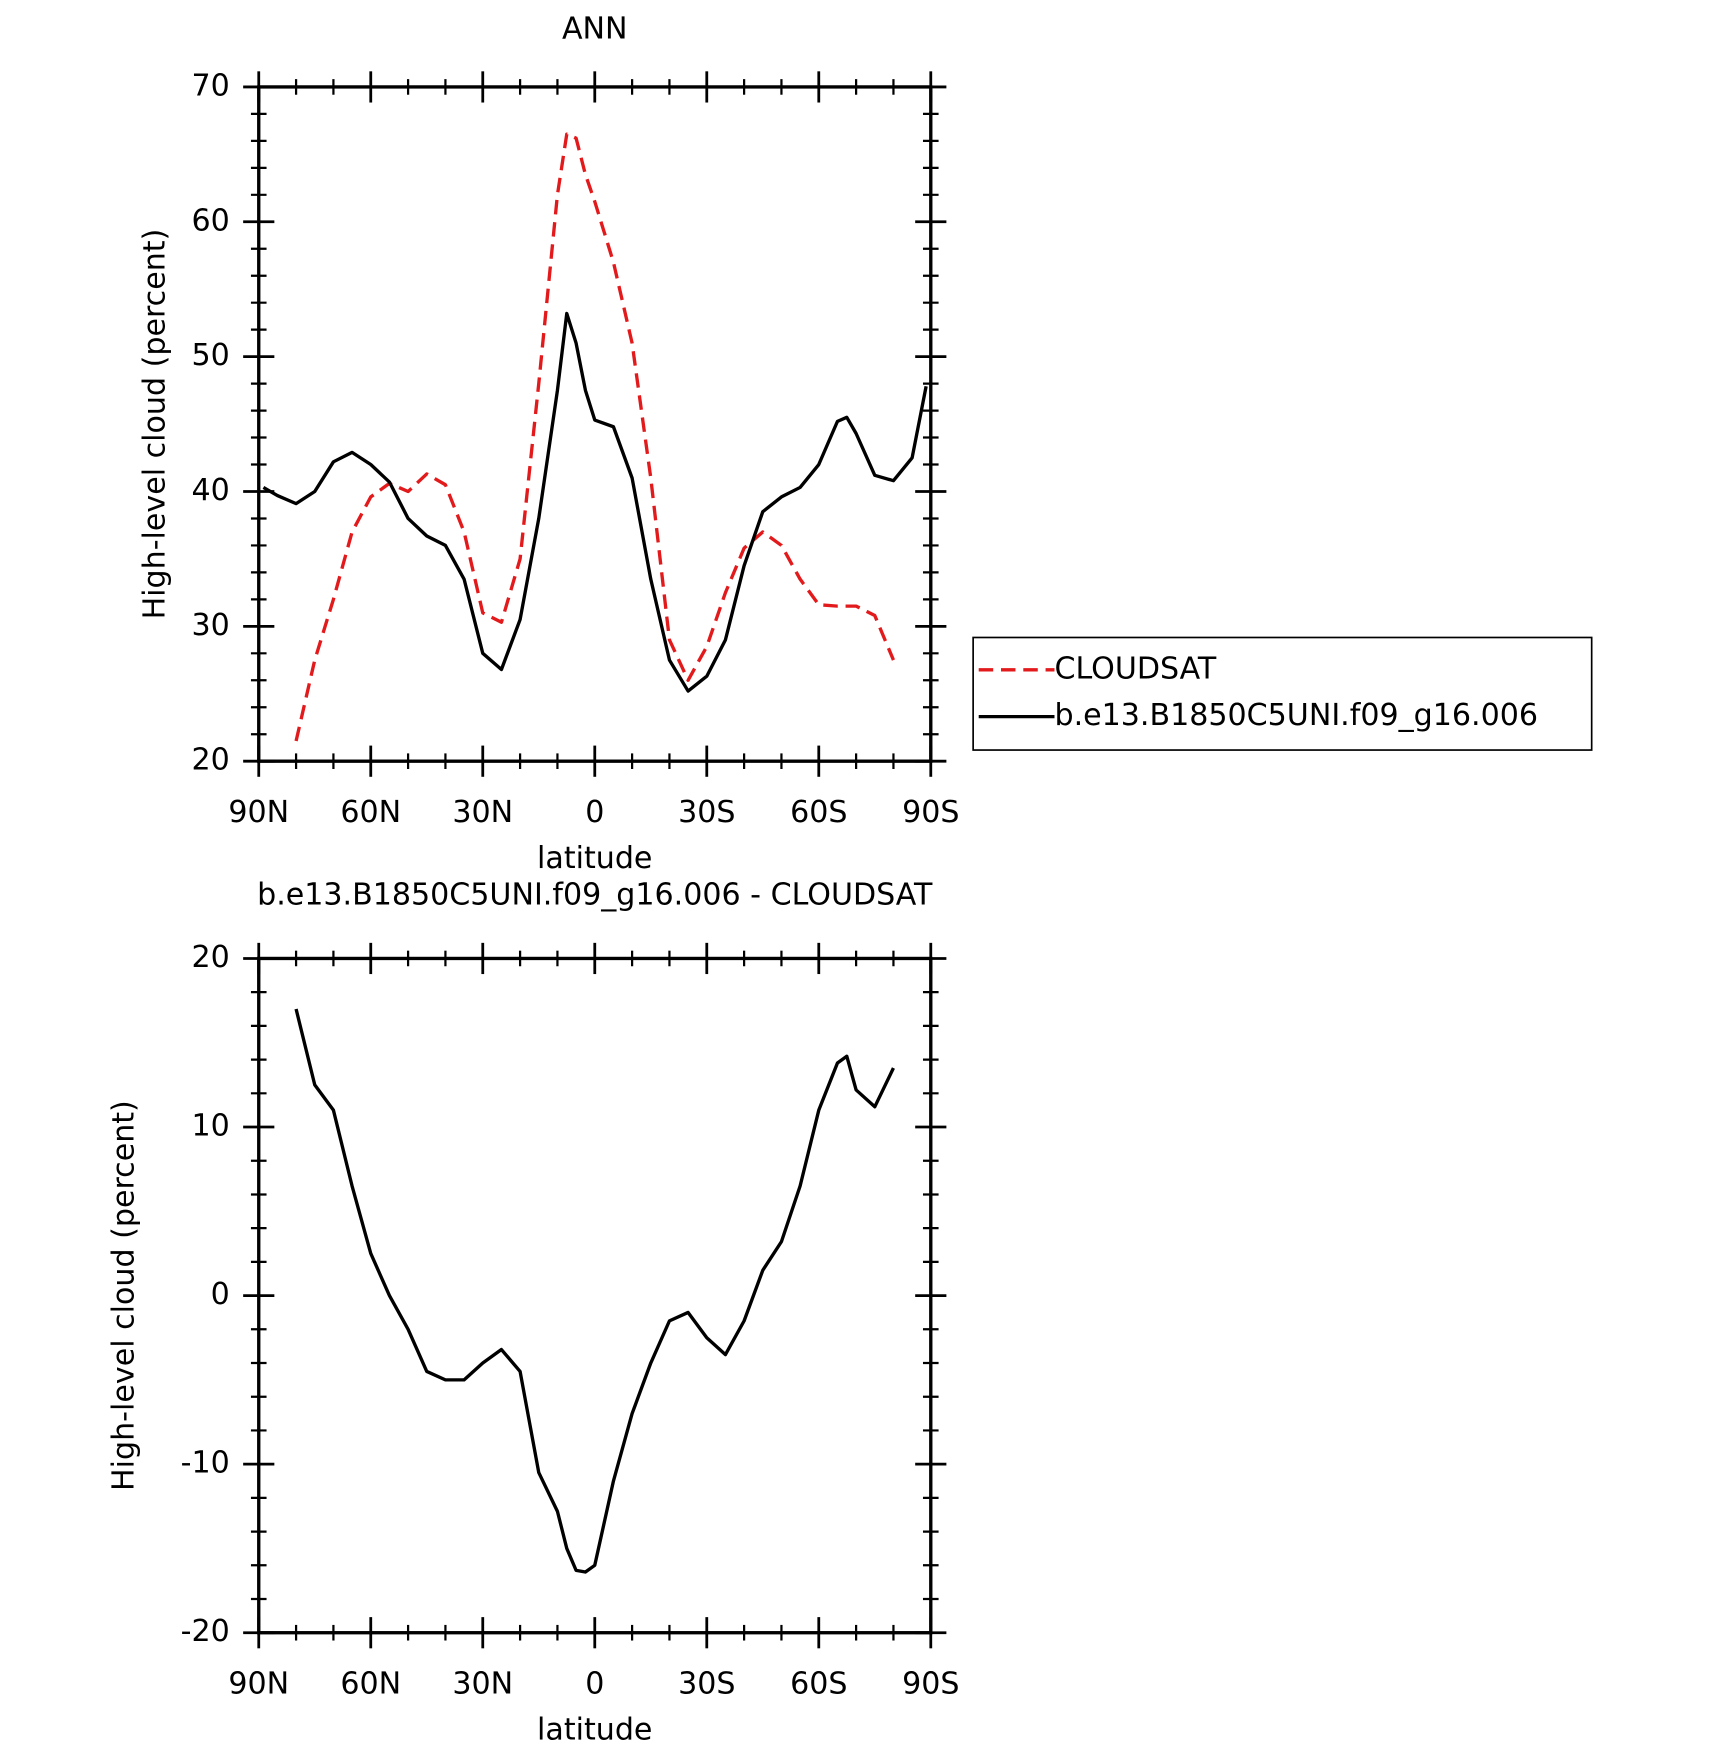  Describe the element at coordinates (210, 85) in the screenshot. I see `y-tick-label: 70` at that location.